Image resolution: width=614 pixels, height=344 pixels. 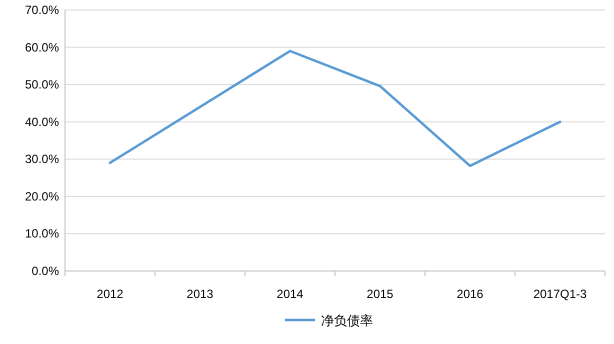 I want to click on y-tick-label: 30.0%, so click(x=42, y=159).